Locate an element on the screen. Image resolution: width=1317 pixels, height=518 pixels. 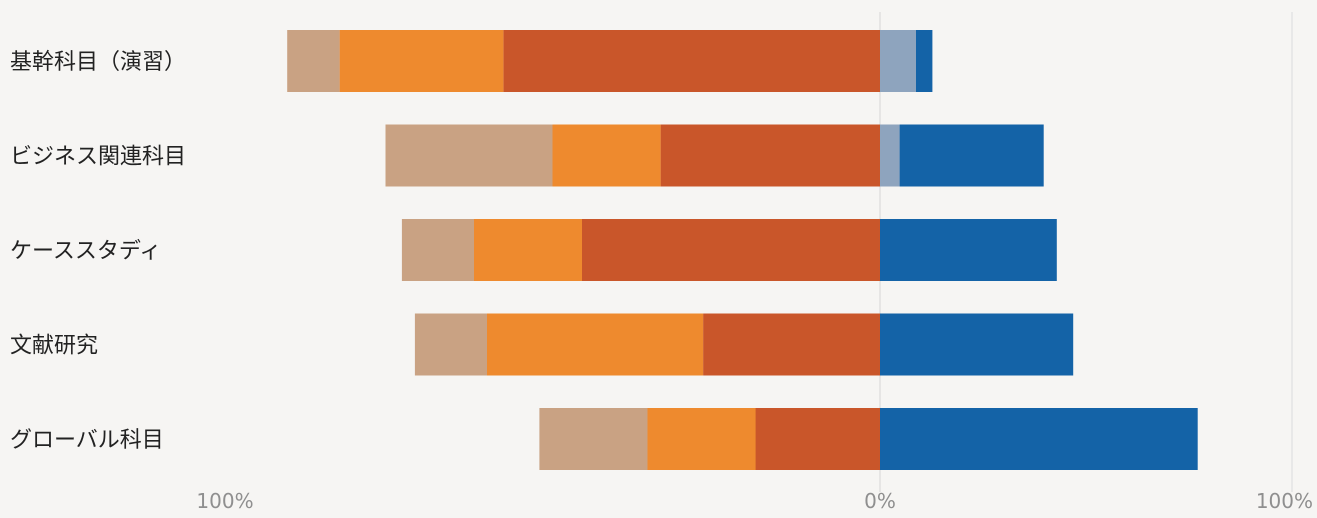
category-label: 文献研究 is located at coordinates (54, 346).